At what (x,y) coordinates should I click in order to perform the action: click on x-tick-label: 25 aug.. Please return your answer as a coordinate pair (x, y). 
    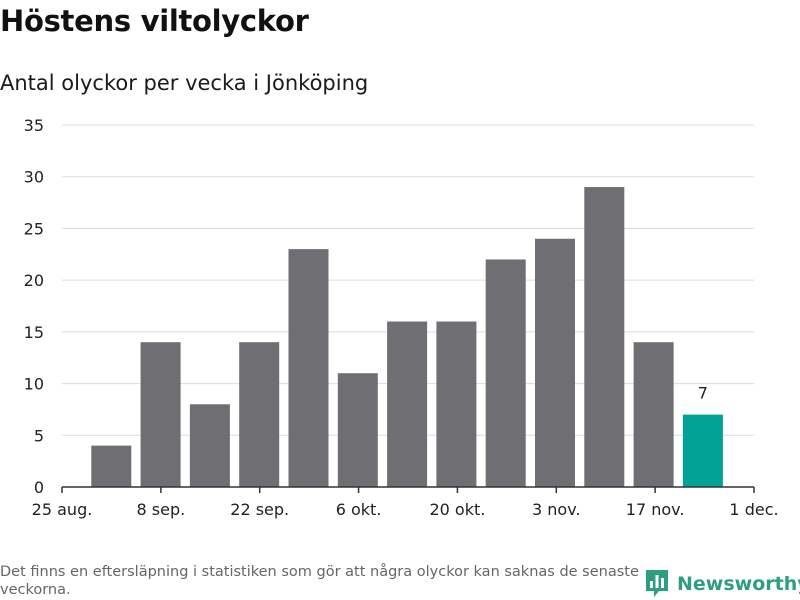
    Looking at the image, I should click on (62, 509).